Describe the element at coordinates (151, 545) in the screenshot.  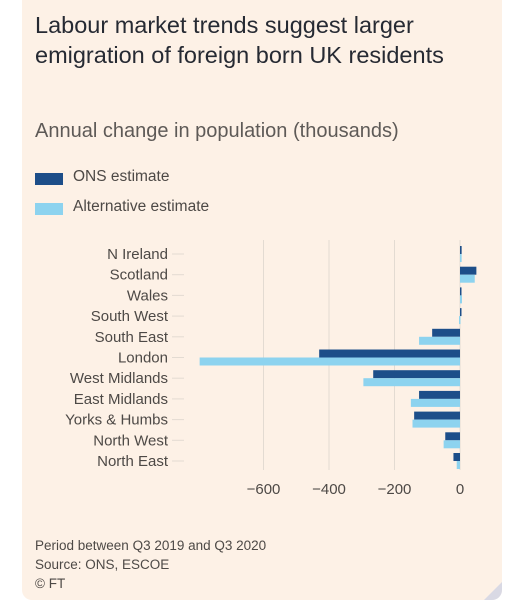
I see `footer-period: Period between Q3 2019 and Q3 2020` at that location.